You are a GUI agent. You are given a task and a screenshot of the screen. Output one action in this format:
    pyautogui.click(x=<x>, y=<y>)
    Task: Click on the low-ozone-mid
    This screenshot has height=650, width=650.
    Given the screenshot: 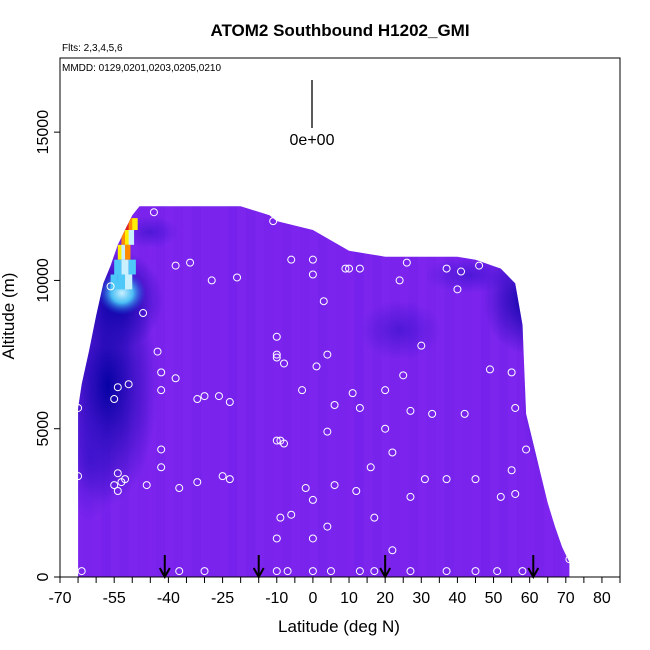 What is the action you would take?
    pyautogui.click(x=400, y=330)
    